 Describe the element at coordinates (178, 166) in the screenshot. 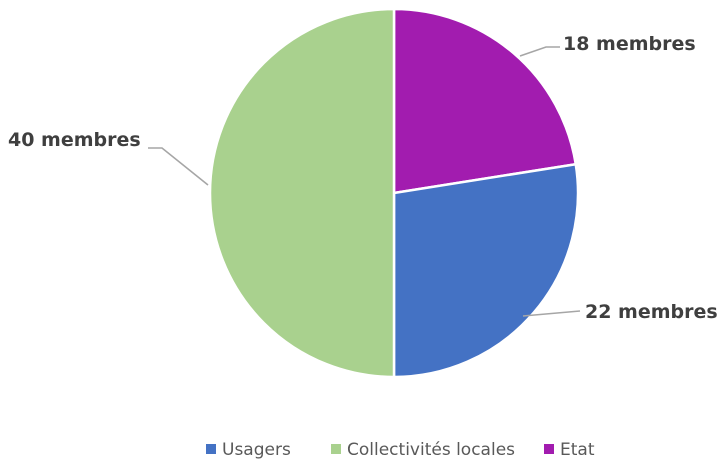

I see `leader-line-collectivites-locales` at that location.